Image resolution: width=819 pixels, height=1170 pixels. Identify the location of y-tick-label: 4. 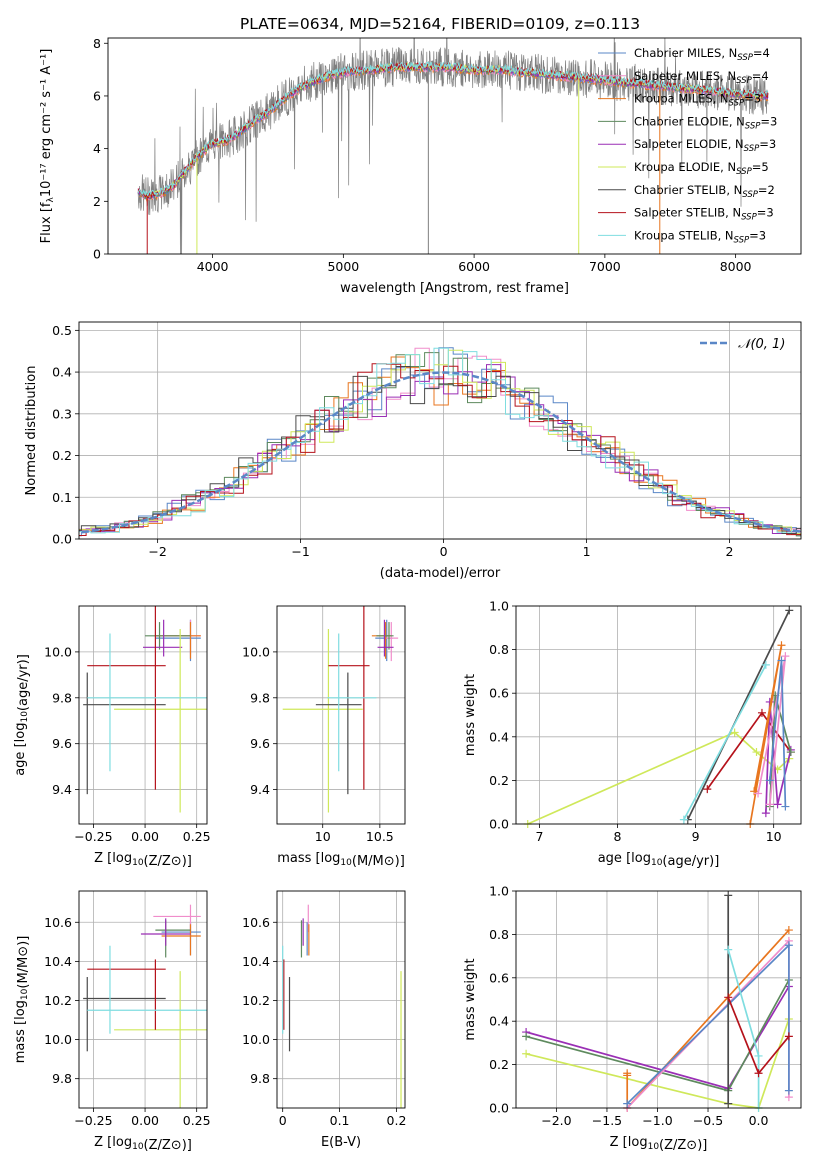
(97, 148).